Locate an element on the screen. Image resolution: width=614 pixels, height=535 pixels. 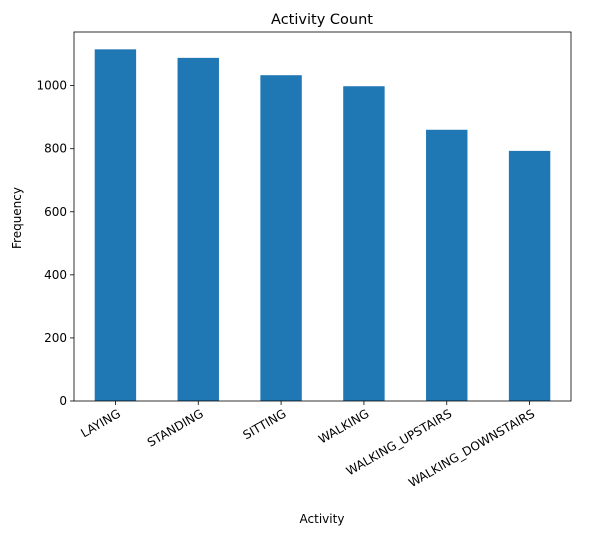
x-tick-label: LAYING is located at coordinates (100, 423).